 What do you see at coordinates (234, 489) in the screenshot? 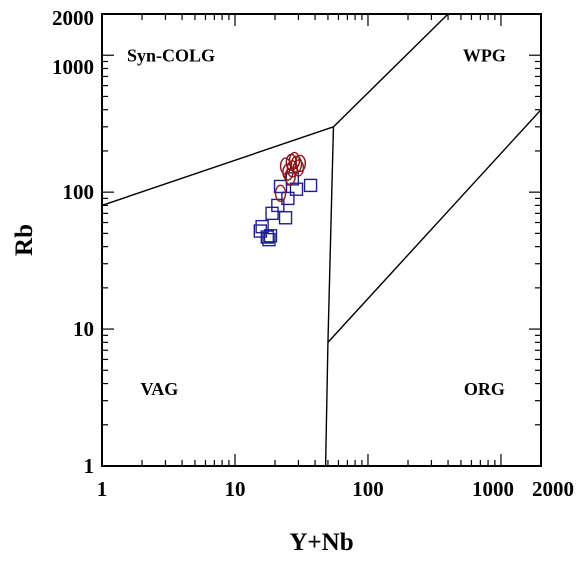
I see `x-tick-label-10: 10` at bounding box center [234, 489].